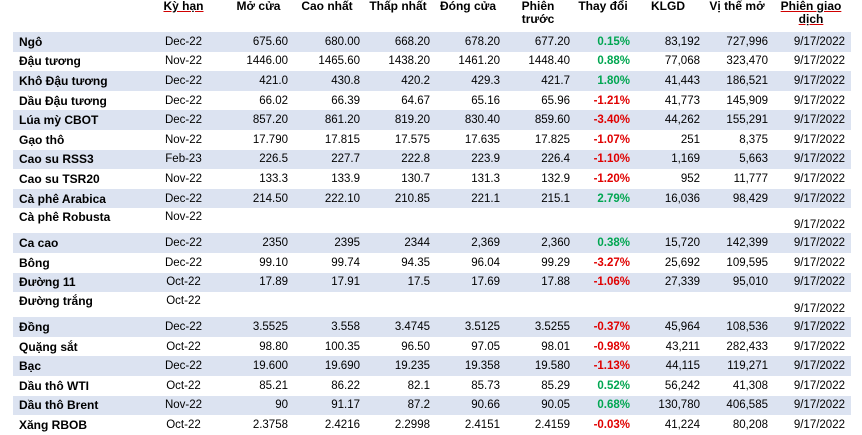 Image resolution: width=862 pixels, height=435 pixels. What do you see at coordinates (668, 159) in the screenshot?
I see `volume-cell: 1,169` at bounding box center [668, 159].